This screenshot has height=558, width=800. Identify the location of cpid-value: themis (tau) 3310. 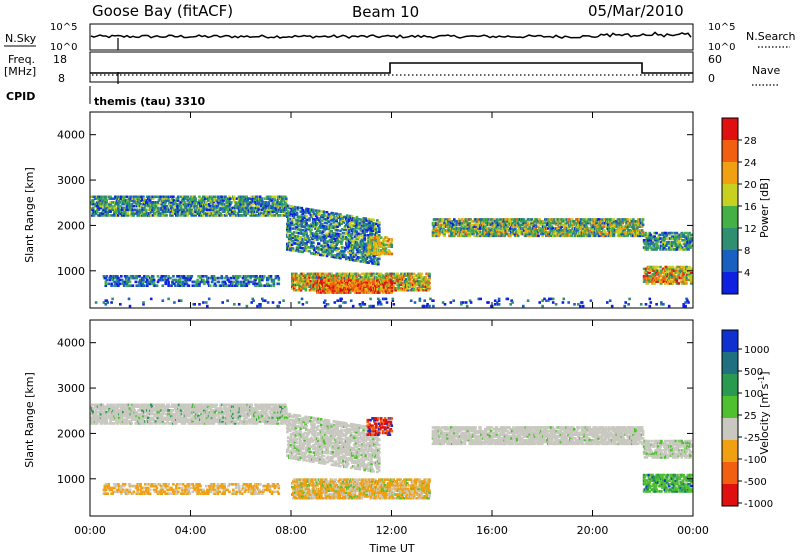
(150, 101).